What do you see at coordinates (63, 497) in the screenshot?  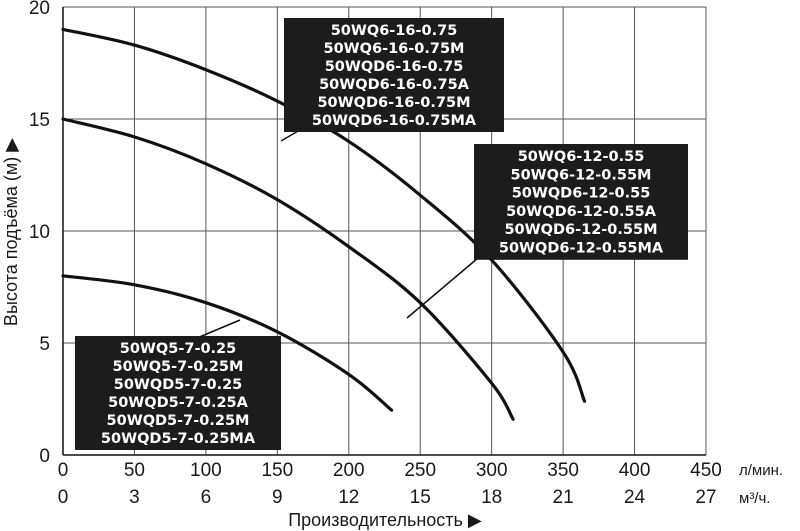 I see `x-tick-label-m3h: 0` at bounding box center [63, 497].